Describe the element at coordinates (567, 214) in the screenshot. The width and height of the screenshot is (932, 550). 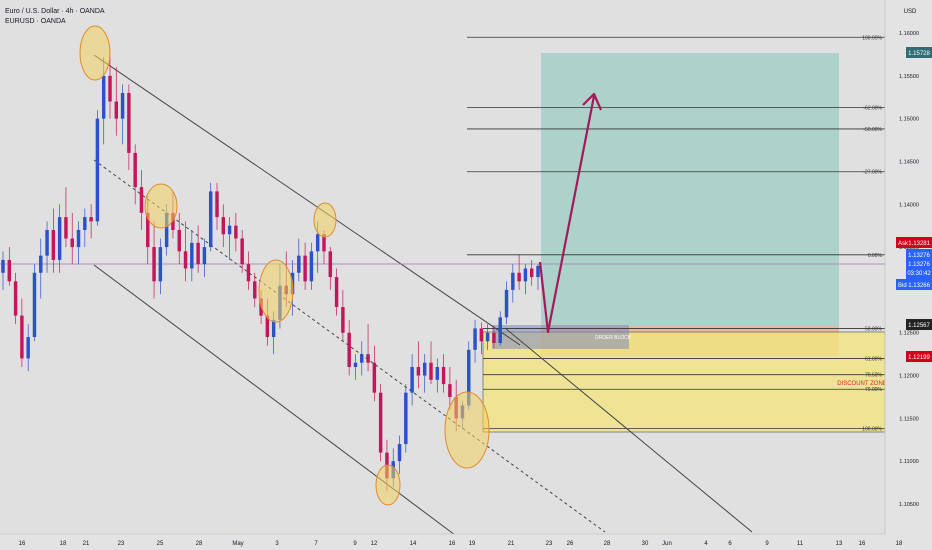
I see `projection-arrow` at that location.